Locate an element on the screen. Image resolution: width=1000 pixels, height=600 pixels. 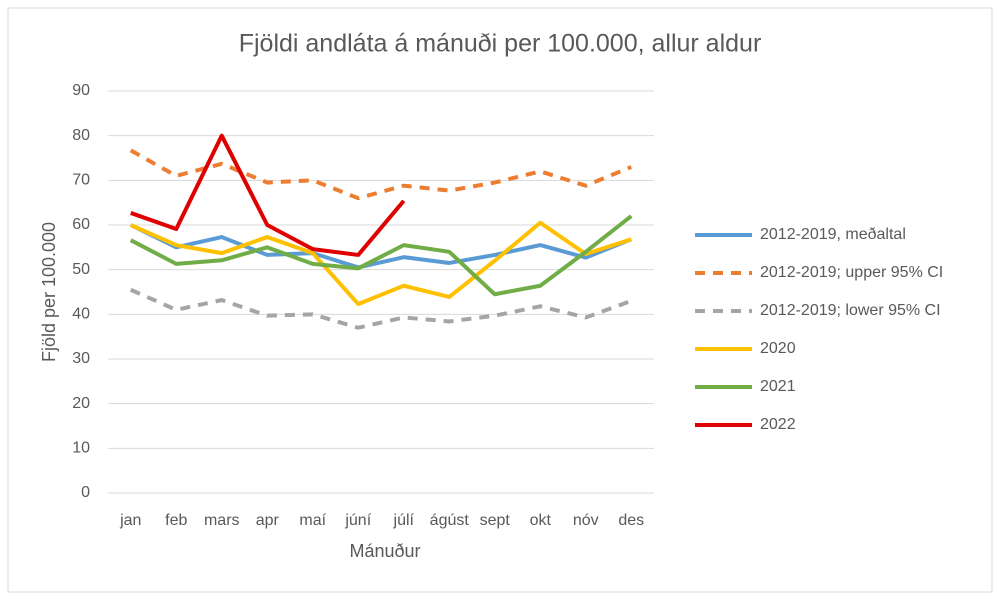
x-tick-label: sept is located at coordinates (495, 520).